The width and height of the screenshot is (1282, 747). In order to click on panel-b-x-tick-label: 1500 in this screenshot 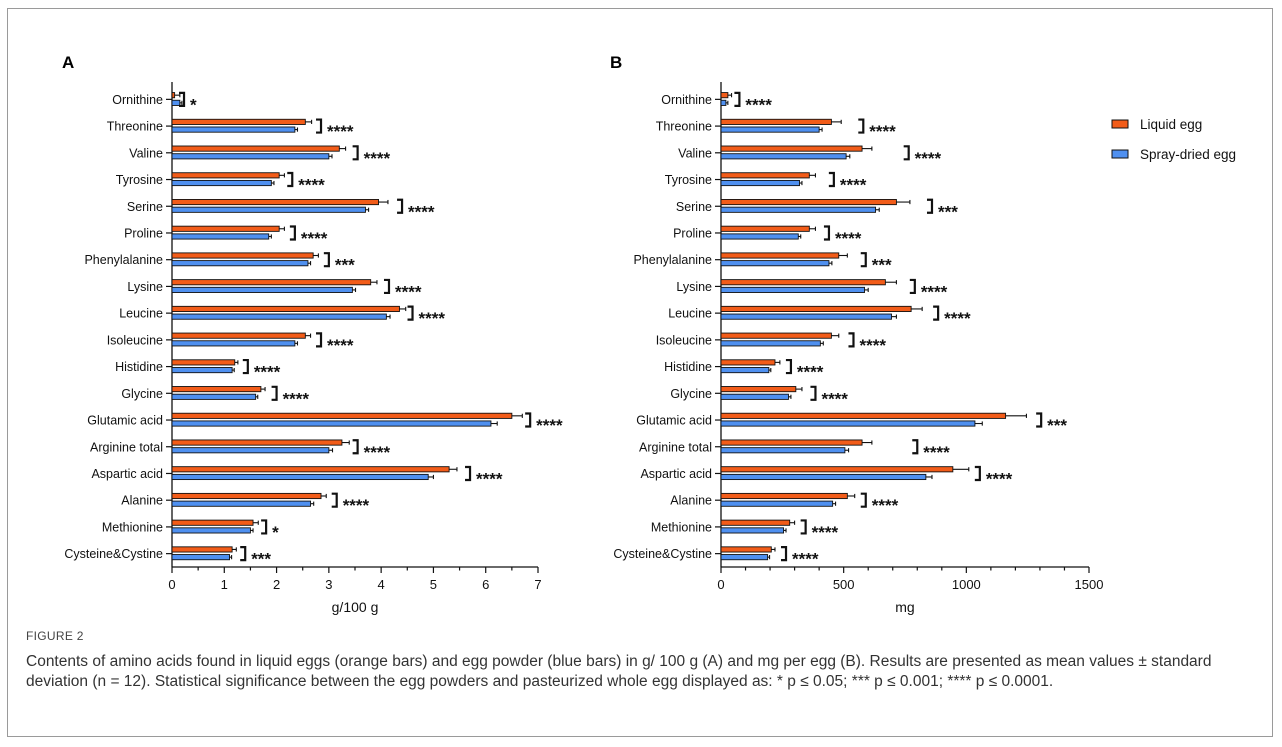, I will do `click(1089, 584)`.